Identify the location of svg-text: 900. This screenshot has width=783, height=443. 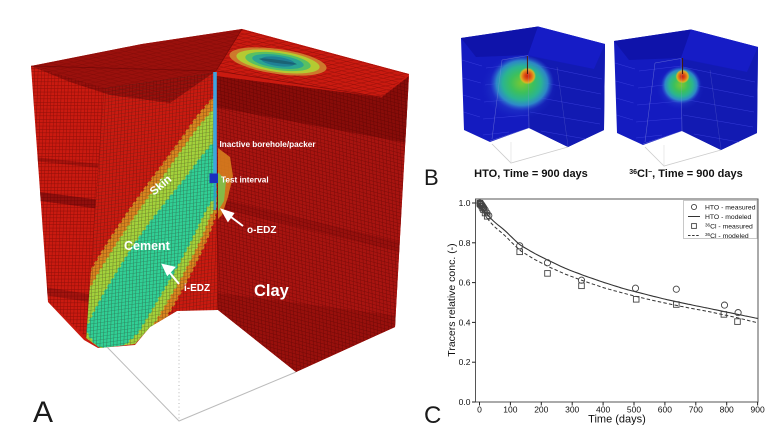
(758, 410).